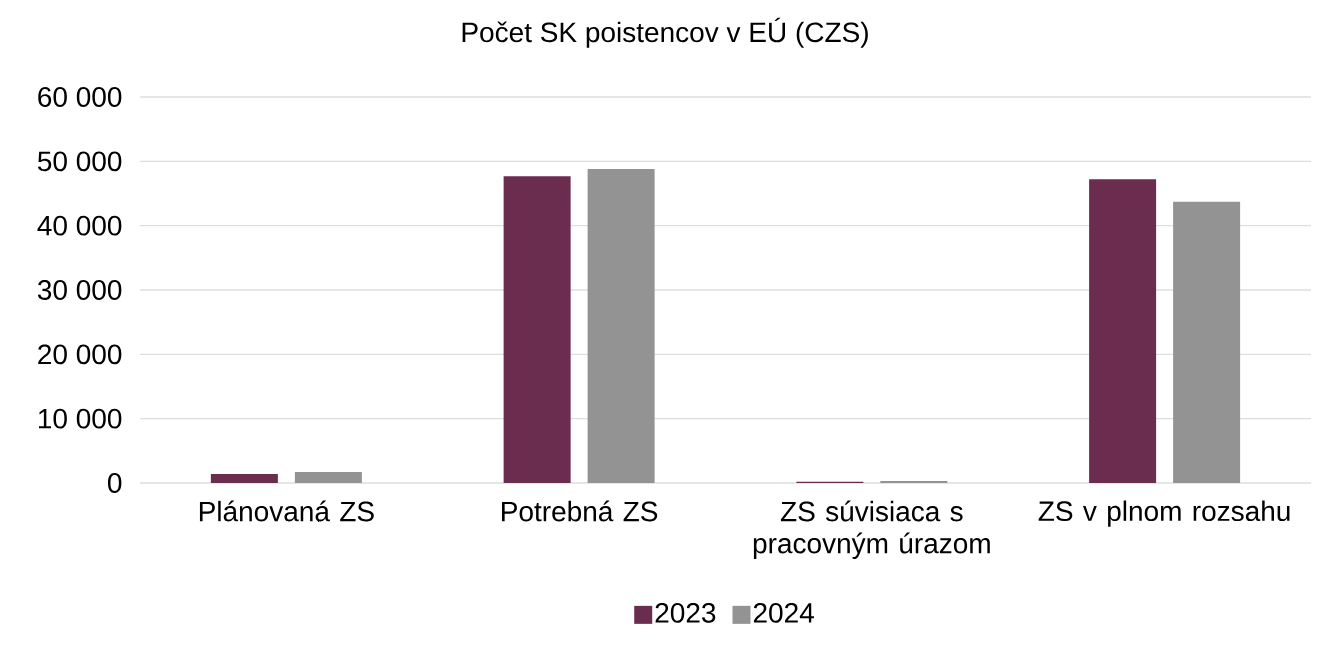  Describe the element at coordinates (80, 97) in the screenshot. I see `y-tick-label: 60 000` at that location.